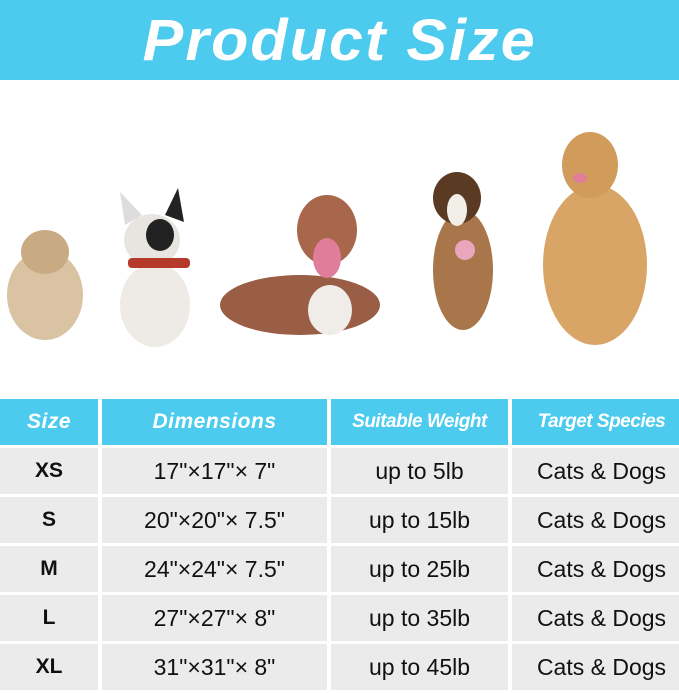 The width and height of the screenshot is (679, 693). What do you see at coordinates (155, 267) in the screenshot?
I see `french-bulldog` at bounding box center [155, 267].